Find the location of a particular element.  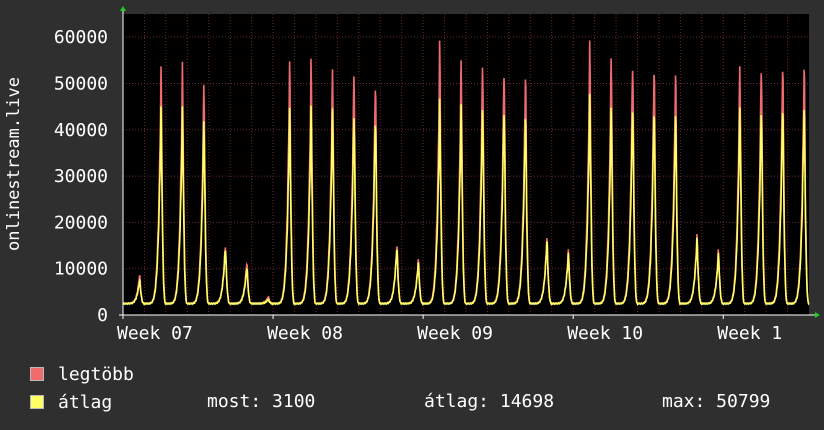

x-tick-label: Week 1 is located at coordinates (749, 333).